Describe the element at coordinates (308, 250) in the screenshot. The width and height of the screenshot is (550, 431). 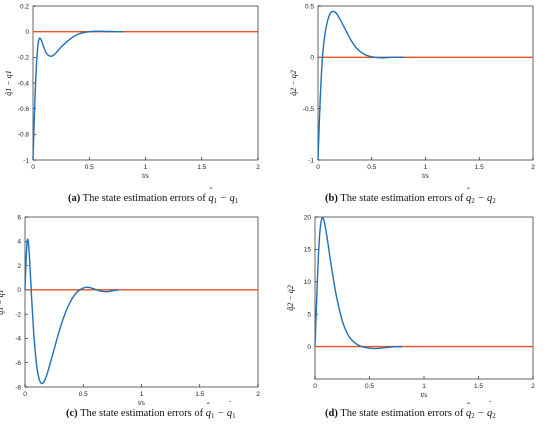
I see `y-tick-label: 15` at that location.